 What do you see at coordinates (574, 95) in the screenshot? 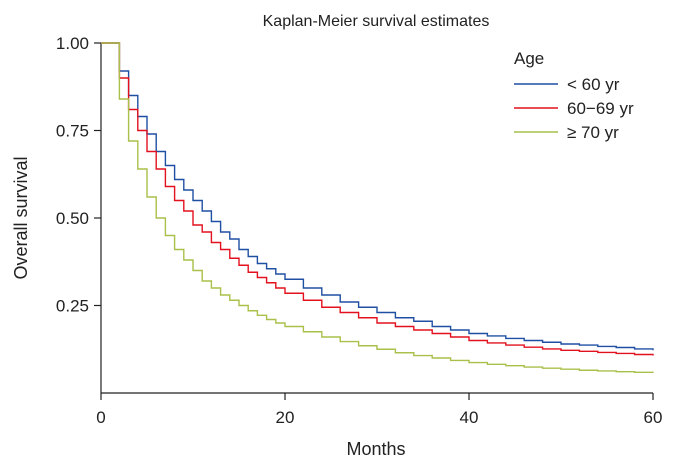
I see `legend: Age < 60 yr 60−69 yr ≥ 70 yr` at bounding box center [574, 95].